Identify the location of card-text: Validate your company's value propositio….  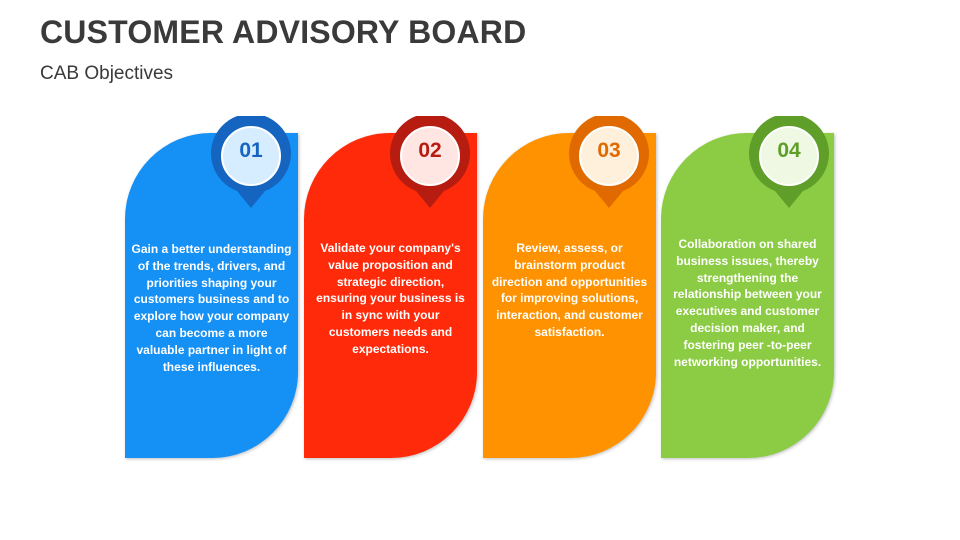
(390, 298).